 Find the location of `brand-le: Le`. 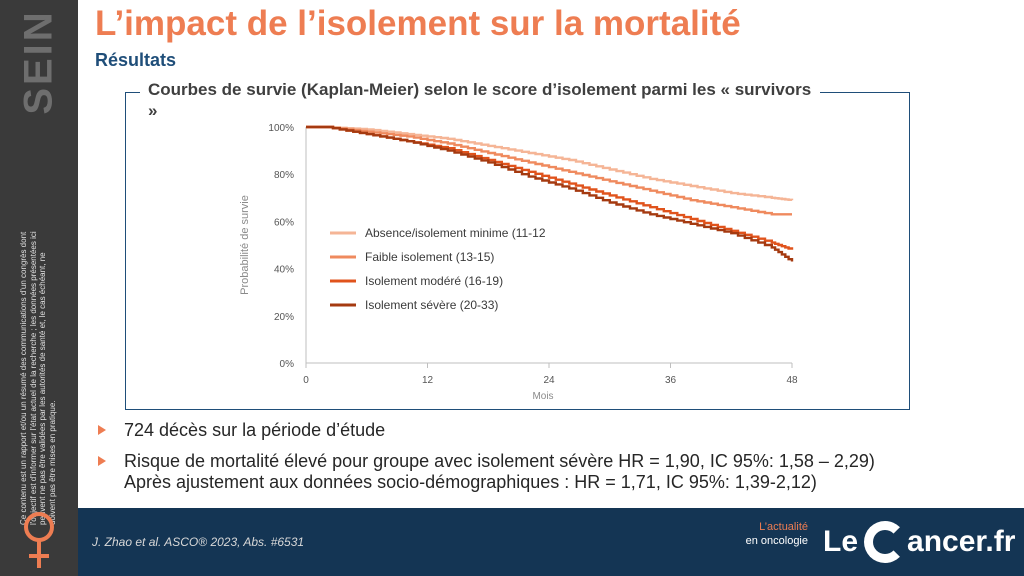

brand-le: Le is located at coordinates (841, 541).